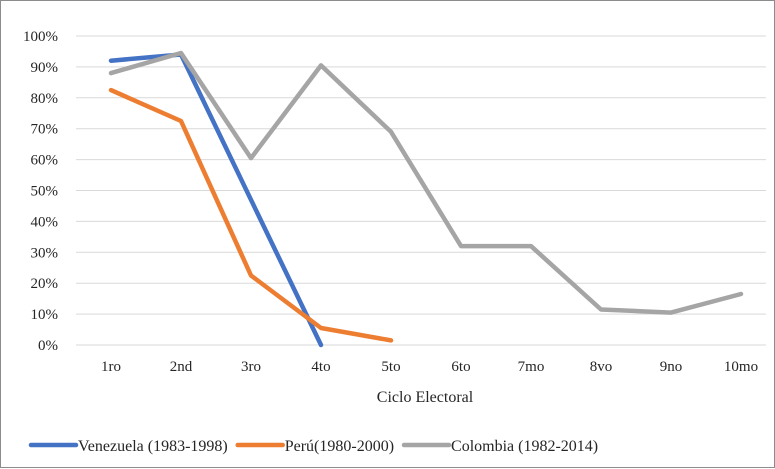 Image resolution: width=775 pixels, height=469 pixels. I want to click on y-tick-label: 70%, so click(45, 130).